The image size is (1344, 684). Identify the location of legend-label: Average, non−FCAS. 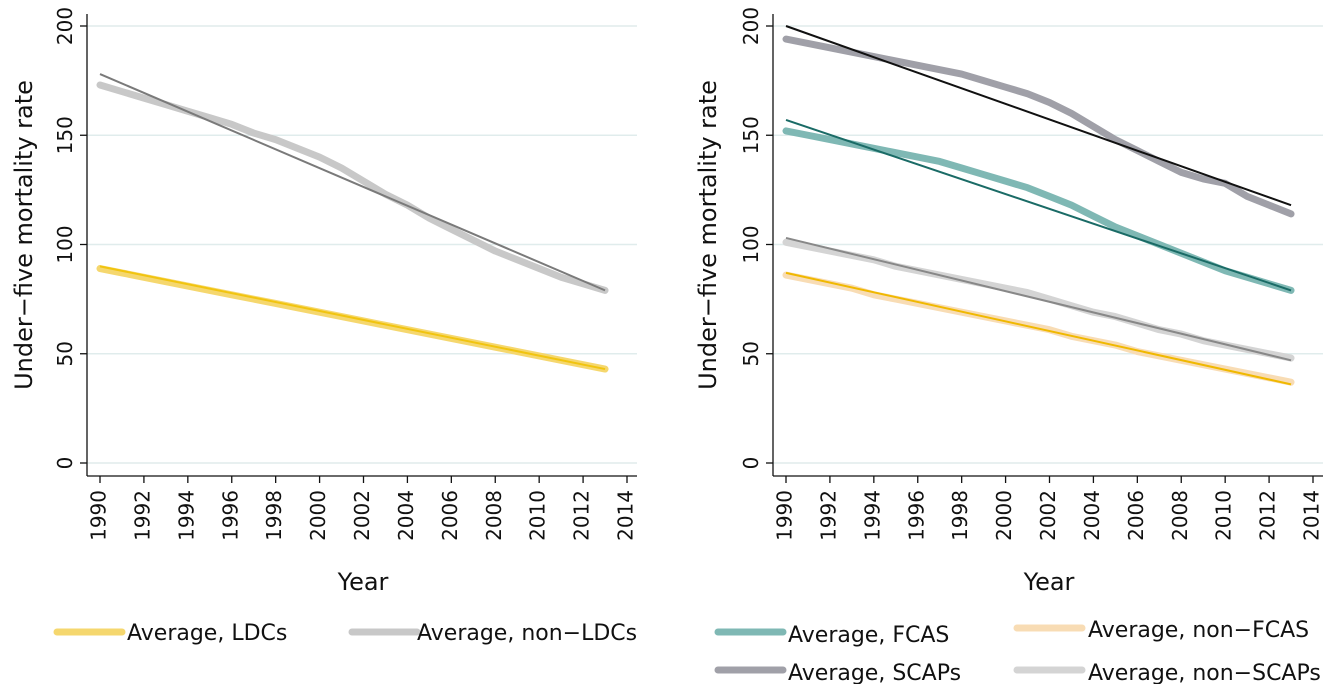
(1198, 630).